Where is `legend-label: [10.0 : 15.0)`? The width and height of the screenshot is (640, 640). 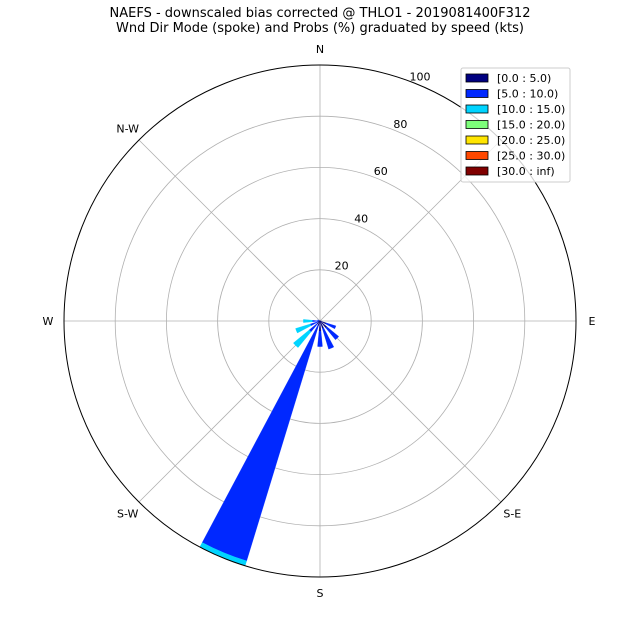 legend-label: [10.0 : 15.0) is located at coordinates (531, 109).